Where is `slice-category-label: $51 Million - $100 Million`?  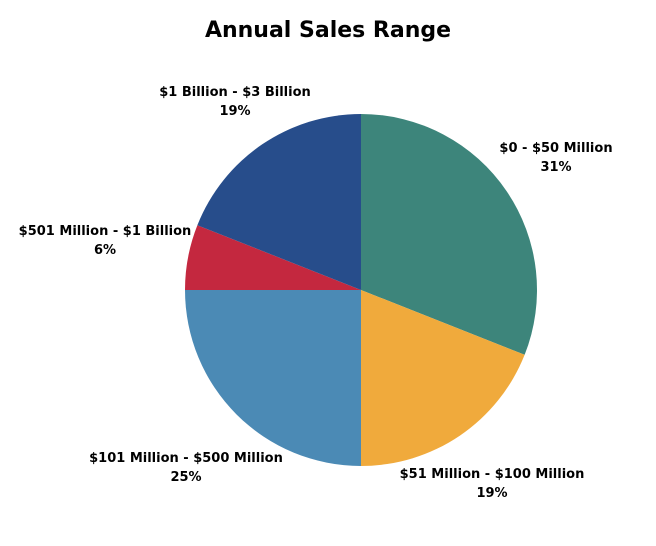 slice-category-label: $51 Million - $100 Million is located at coordinates (492, 474).